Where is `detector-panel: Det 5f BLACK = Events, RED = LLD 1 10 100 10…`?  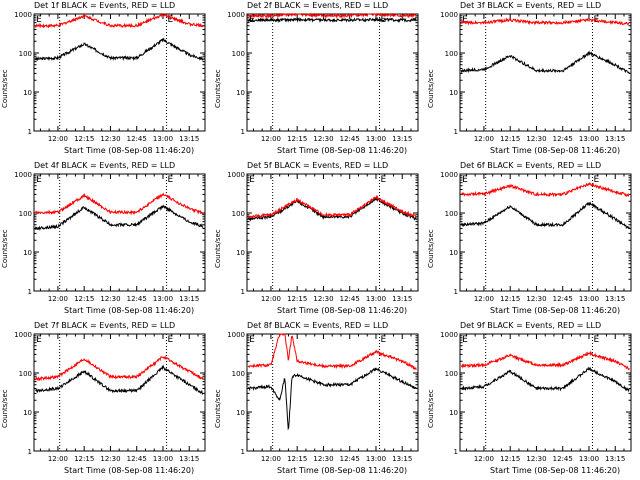
detector-panel: Det 5f BLACK = Events, RED = LLD 1 10 100 10… is located at coordinates (319, 240).